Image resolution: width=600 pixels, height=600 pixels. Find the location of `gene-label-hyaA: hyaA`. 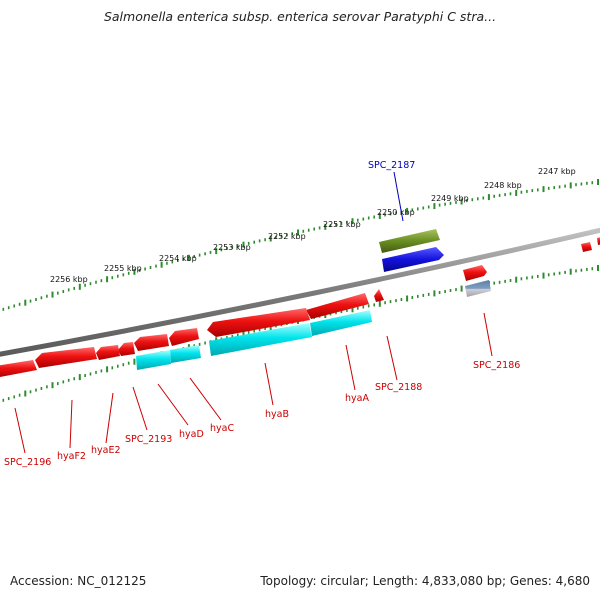

gene-label-hyaA: hyaA is located at coordinates (357, 398).